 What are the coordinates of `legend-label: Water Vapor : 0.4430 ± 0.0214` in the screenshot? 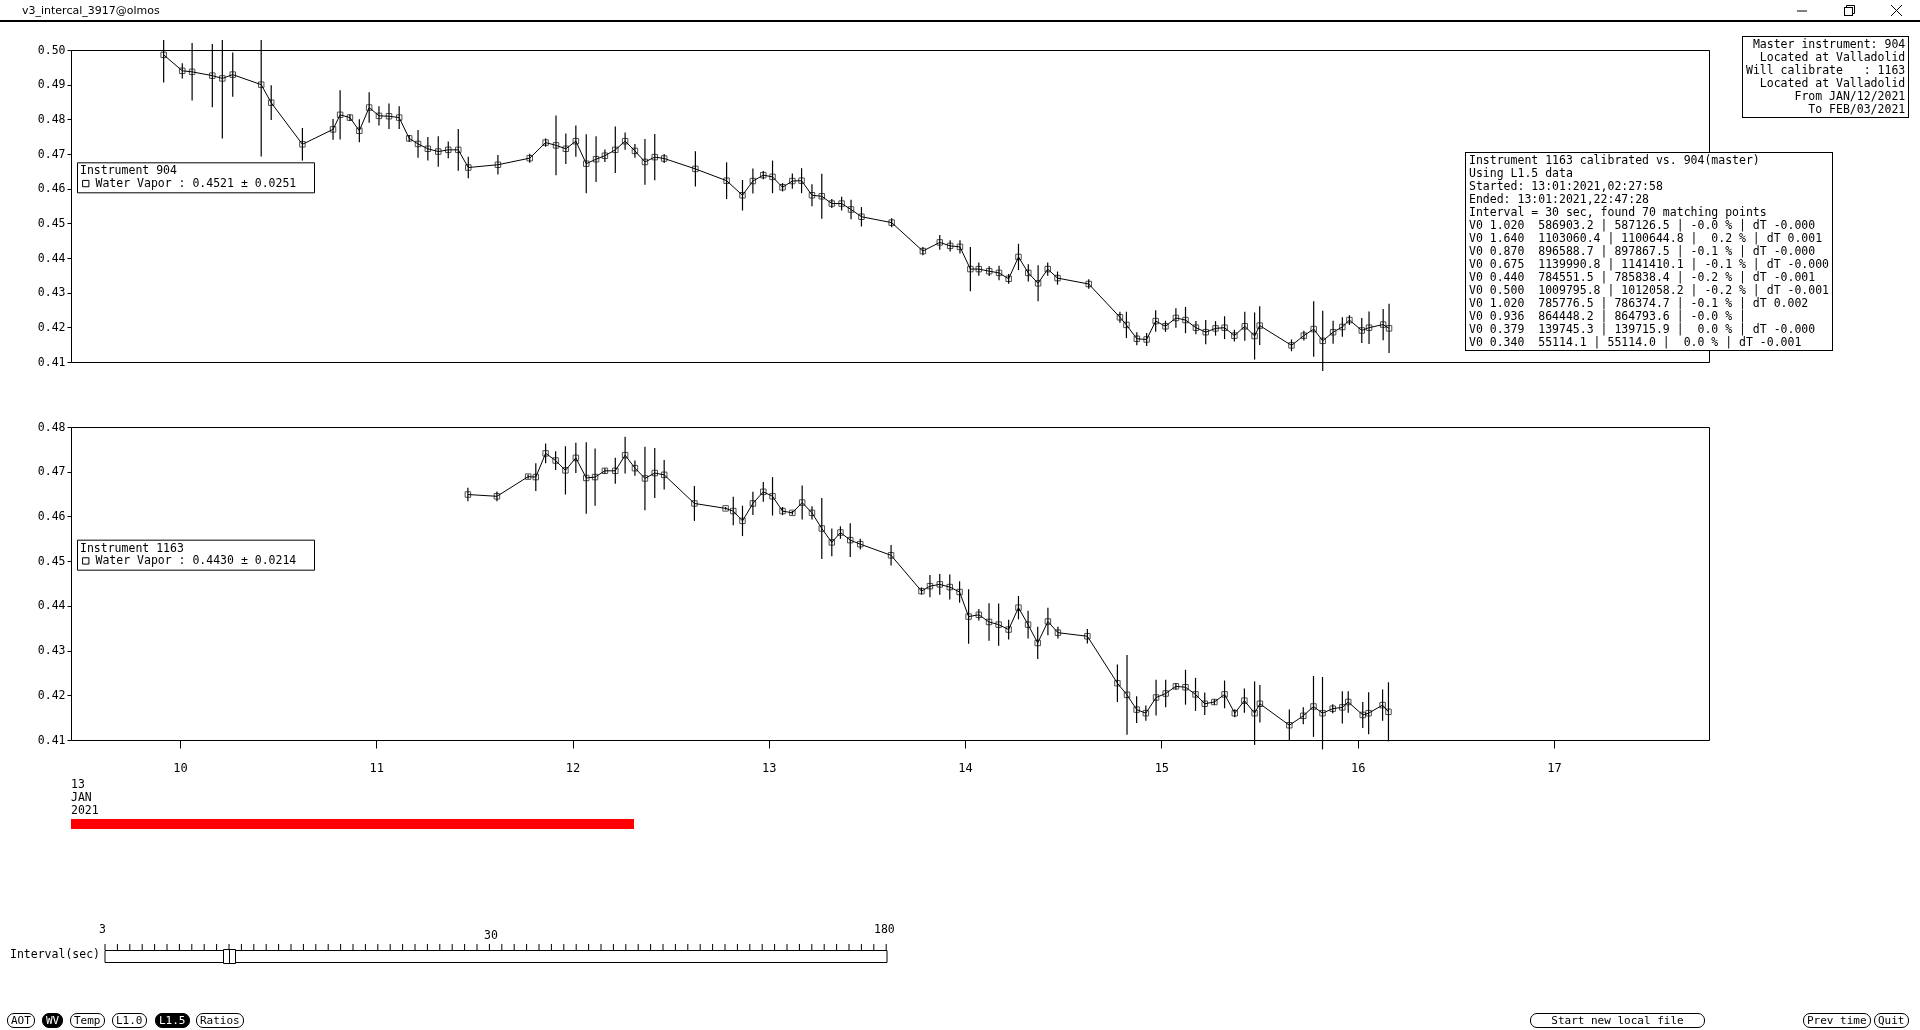 It's located at (196, 559).